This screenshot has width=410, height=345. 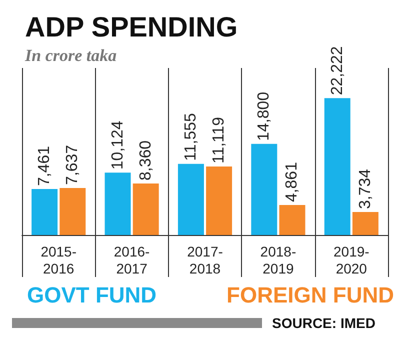 What do you see at coordinates (205, 260) in the screenshot?
I see `x-tick-label: 2017-2018` at bounding box center [205, 260].